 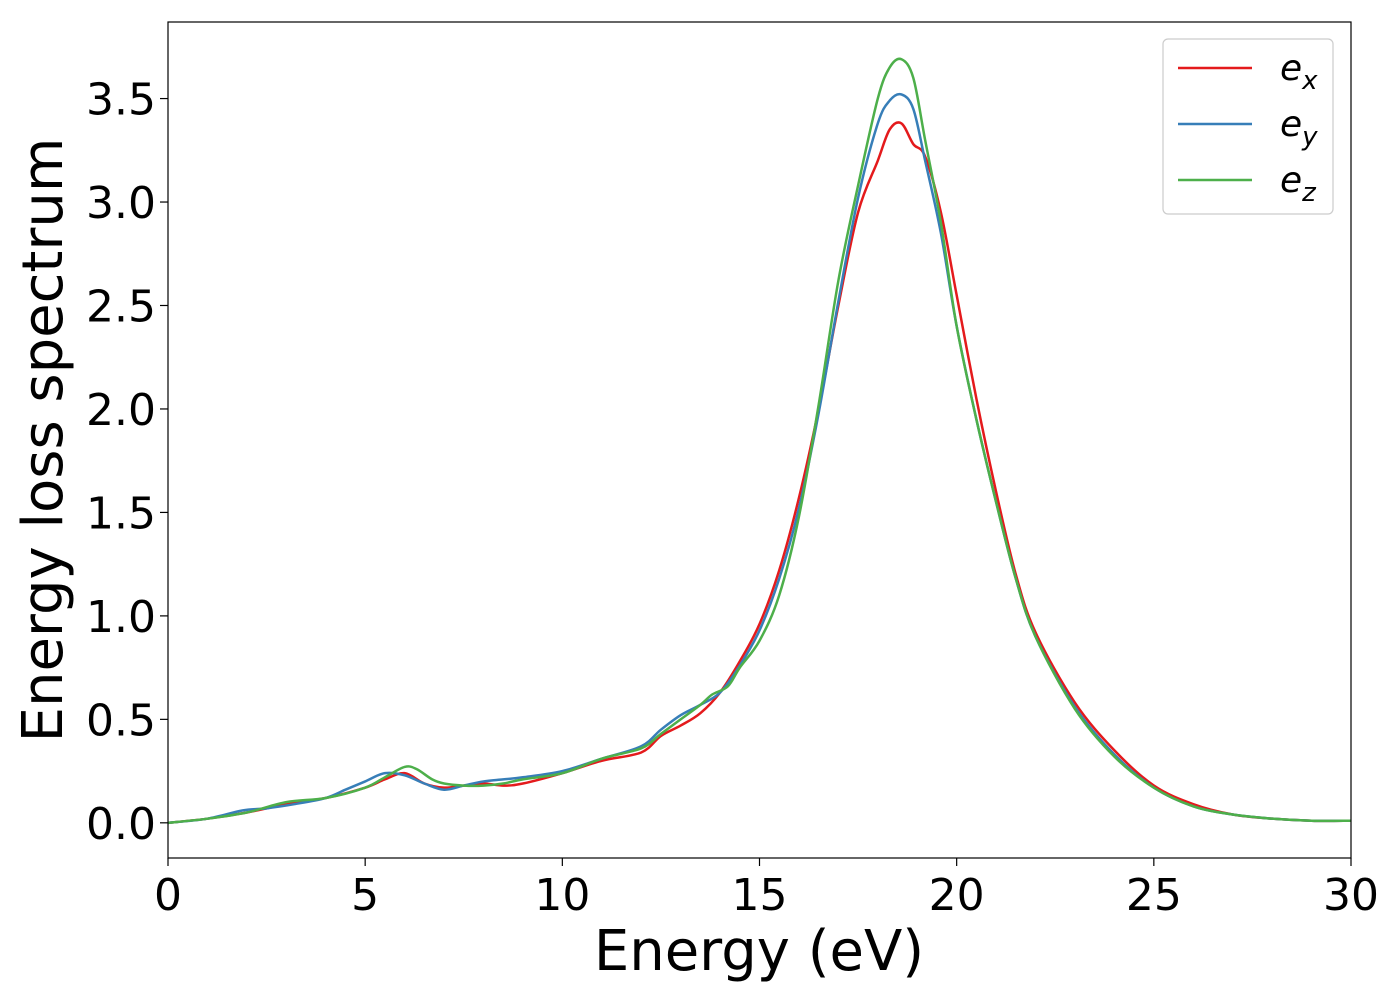 I want to click on y-tick-label: 3.0, so click(x=121, y=203).